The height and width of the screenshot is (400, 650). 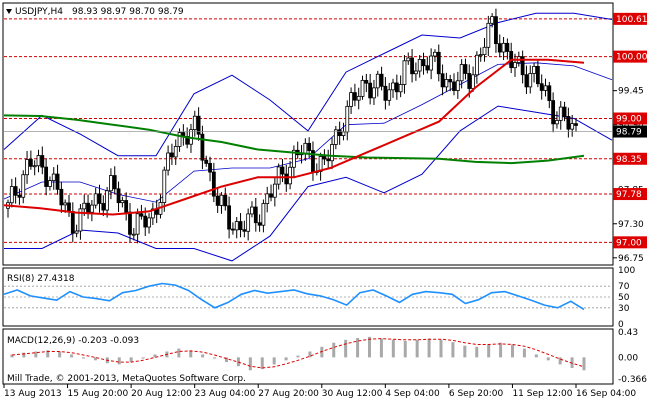 I want to click on macd-title: MACD(12,26,9) -0.203 -0.093, so click(x=73, y=341).